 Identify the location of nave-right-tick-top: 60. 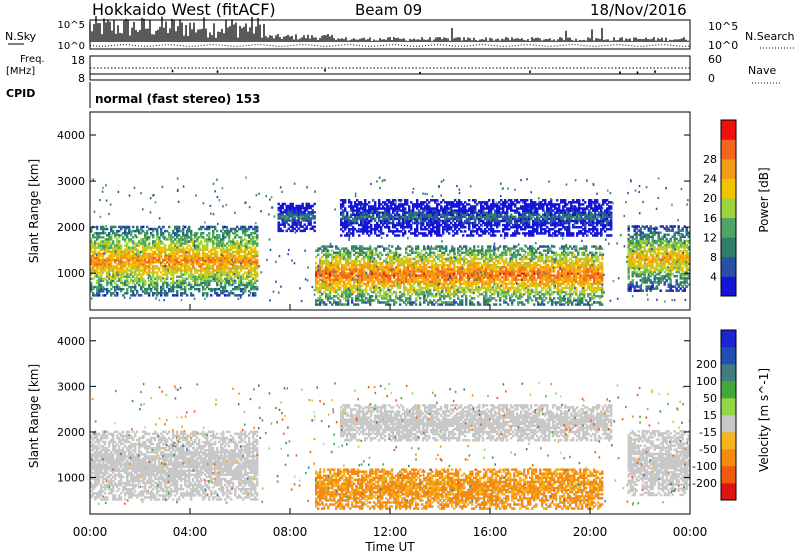
(715, 59).